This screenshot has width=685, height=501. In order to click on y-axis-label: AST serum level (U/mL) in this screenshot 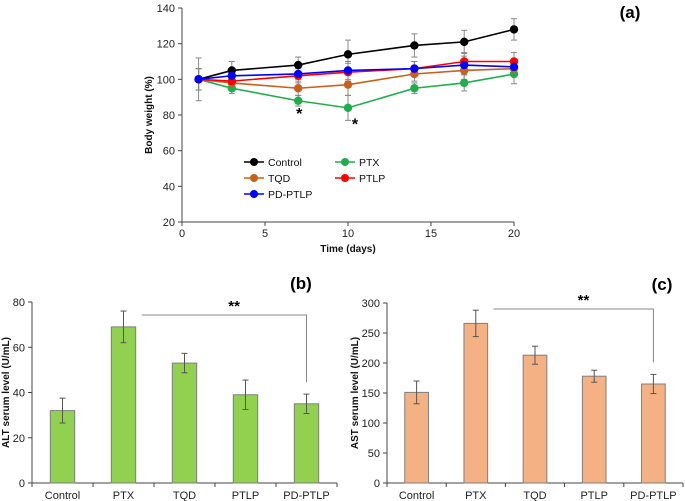, I will do `click(355, 393)`.